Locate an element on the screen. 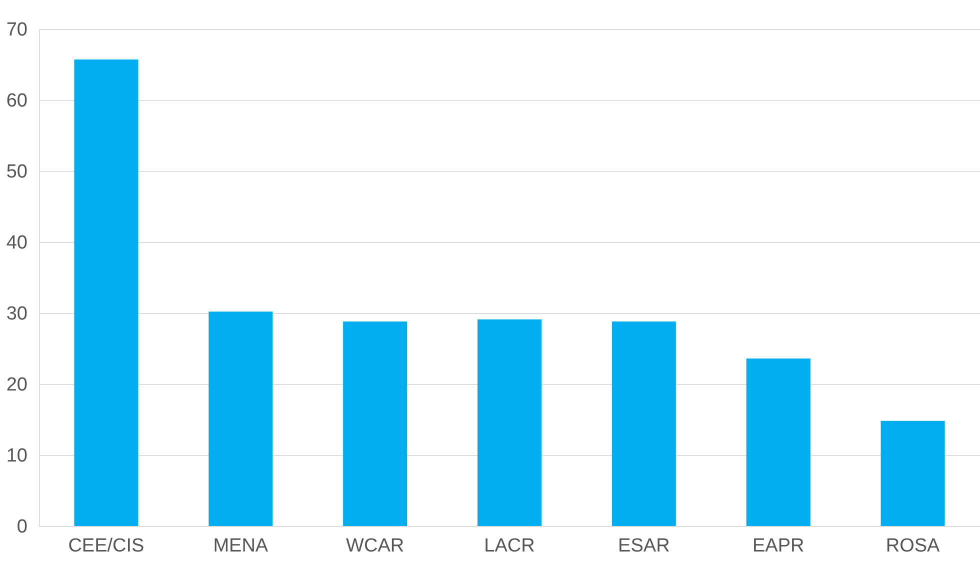 The width and height of the screenshot is (980, 563). x-tick-label: ROSA is located at coordinates (913, 546).